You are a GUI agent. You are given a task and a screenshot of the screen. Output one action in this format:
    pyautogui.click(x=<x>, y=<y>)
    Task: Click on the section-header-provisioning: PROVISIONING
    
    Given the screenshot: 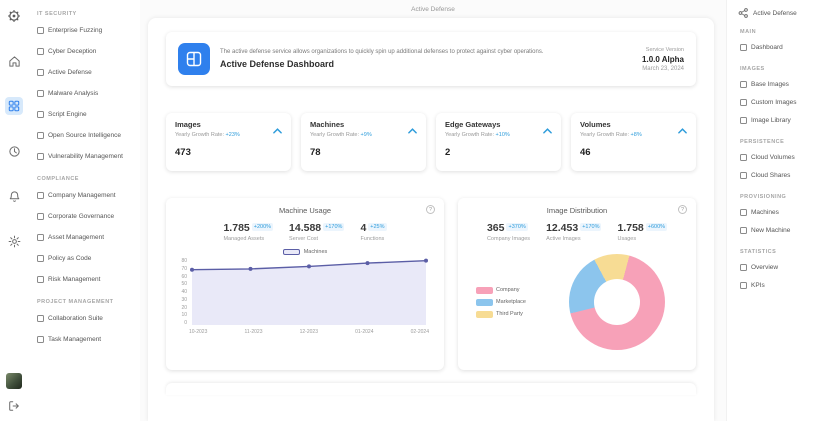 What is the action you would take?
    pyautogui.click(x=763, y=197)
    